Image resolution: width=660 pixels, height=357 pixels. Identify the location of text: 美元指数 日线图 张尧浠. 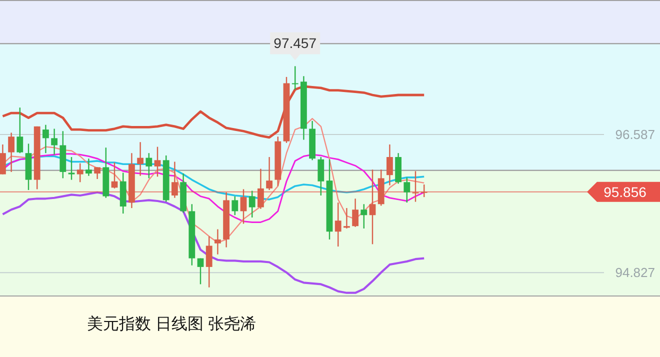
(171, 324).